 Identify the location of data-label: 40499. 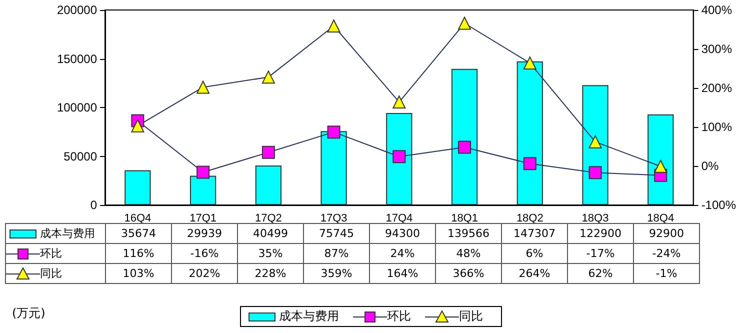
(271, 234).